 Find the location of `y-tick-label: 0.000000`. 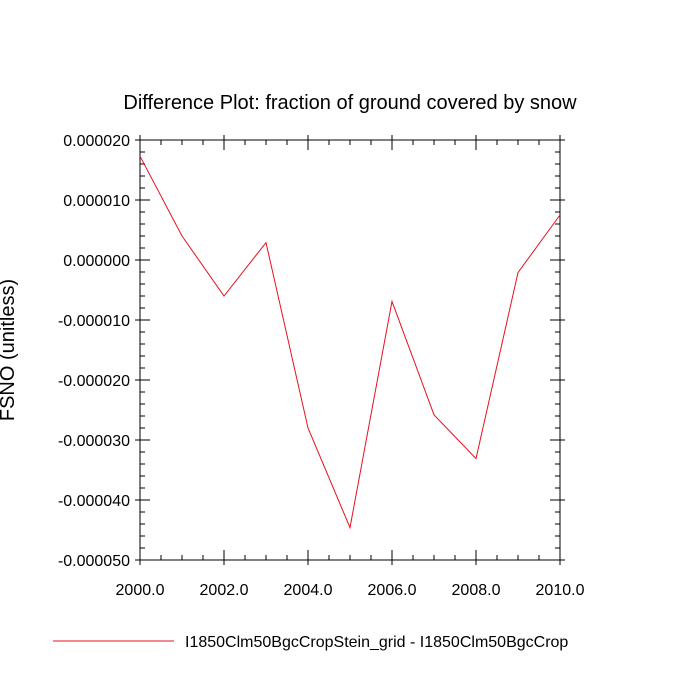

y-tick-label: 0.000000 is located at coordinates (96, 261).